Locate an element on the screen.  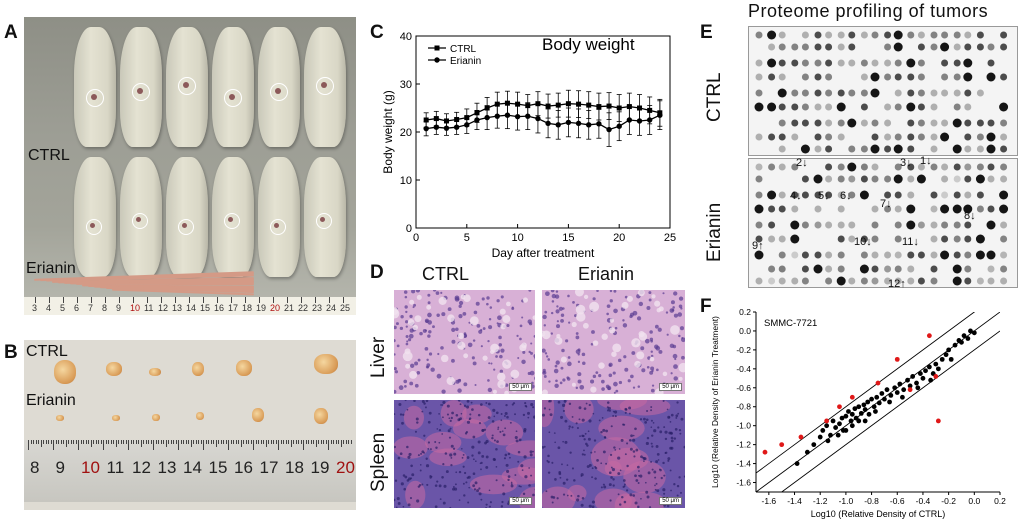
red-pulp is located at coordinates (443, 442).